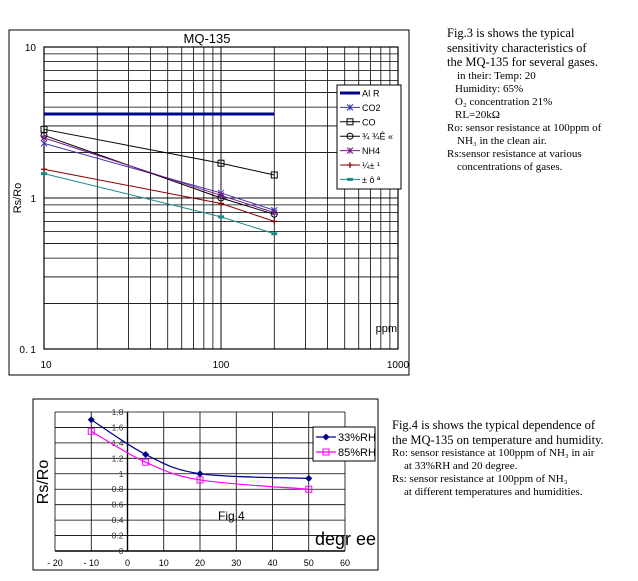  Describe the element at coordinates (371, 180) in the screenshot. I see `fig3-legend-label: ± ô ª` at that location.